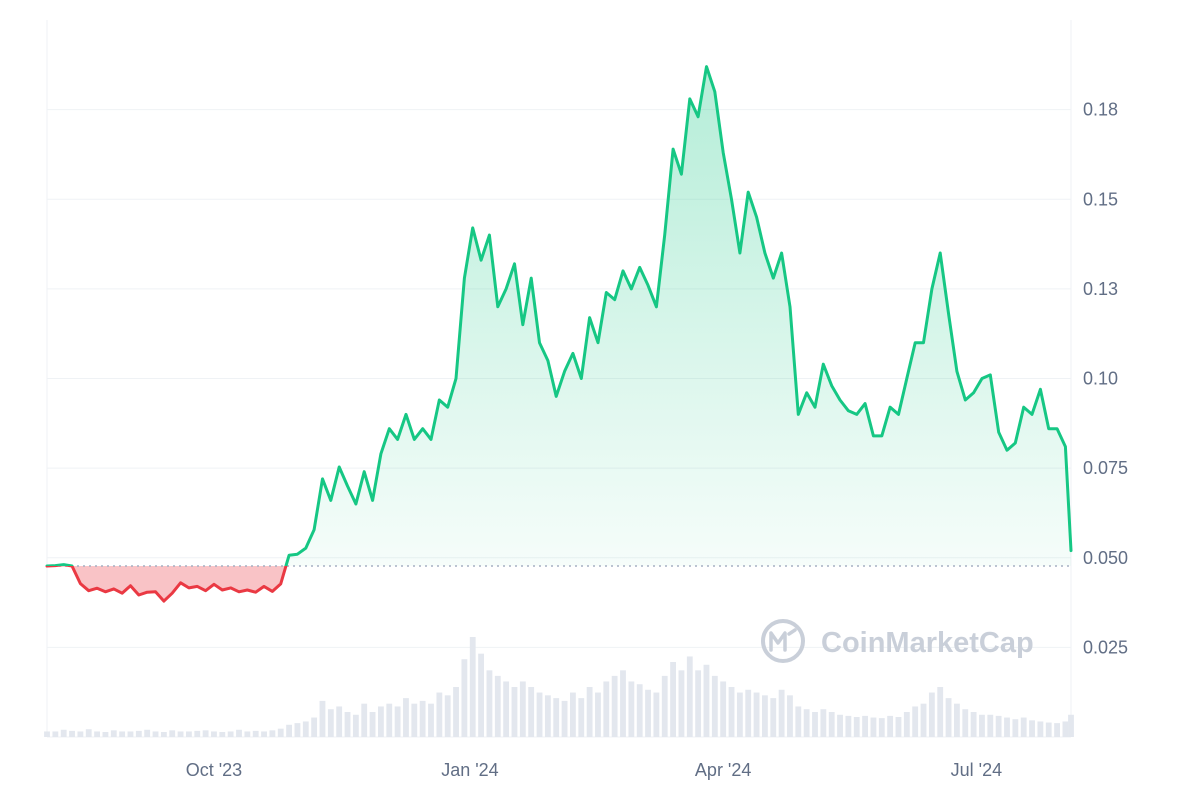 The width and height of the screenshot is (1200, 800). What do you see at coordinates (594, 770) in the screenshot?
I see `x-axis: Oct '23 Jan '24 Apr '24 Jul '24` at bounding box center [594, 770].